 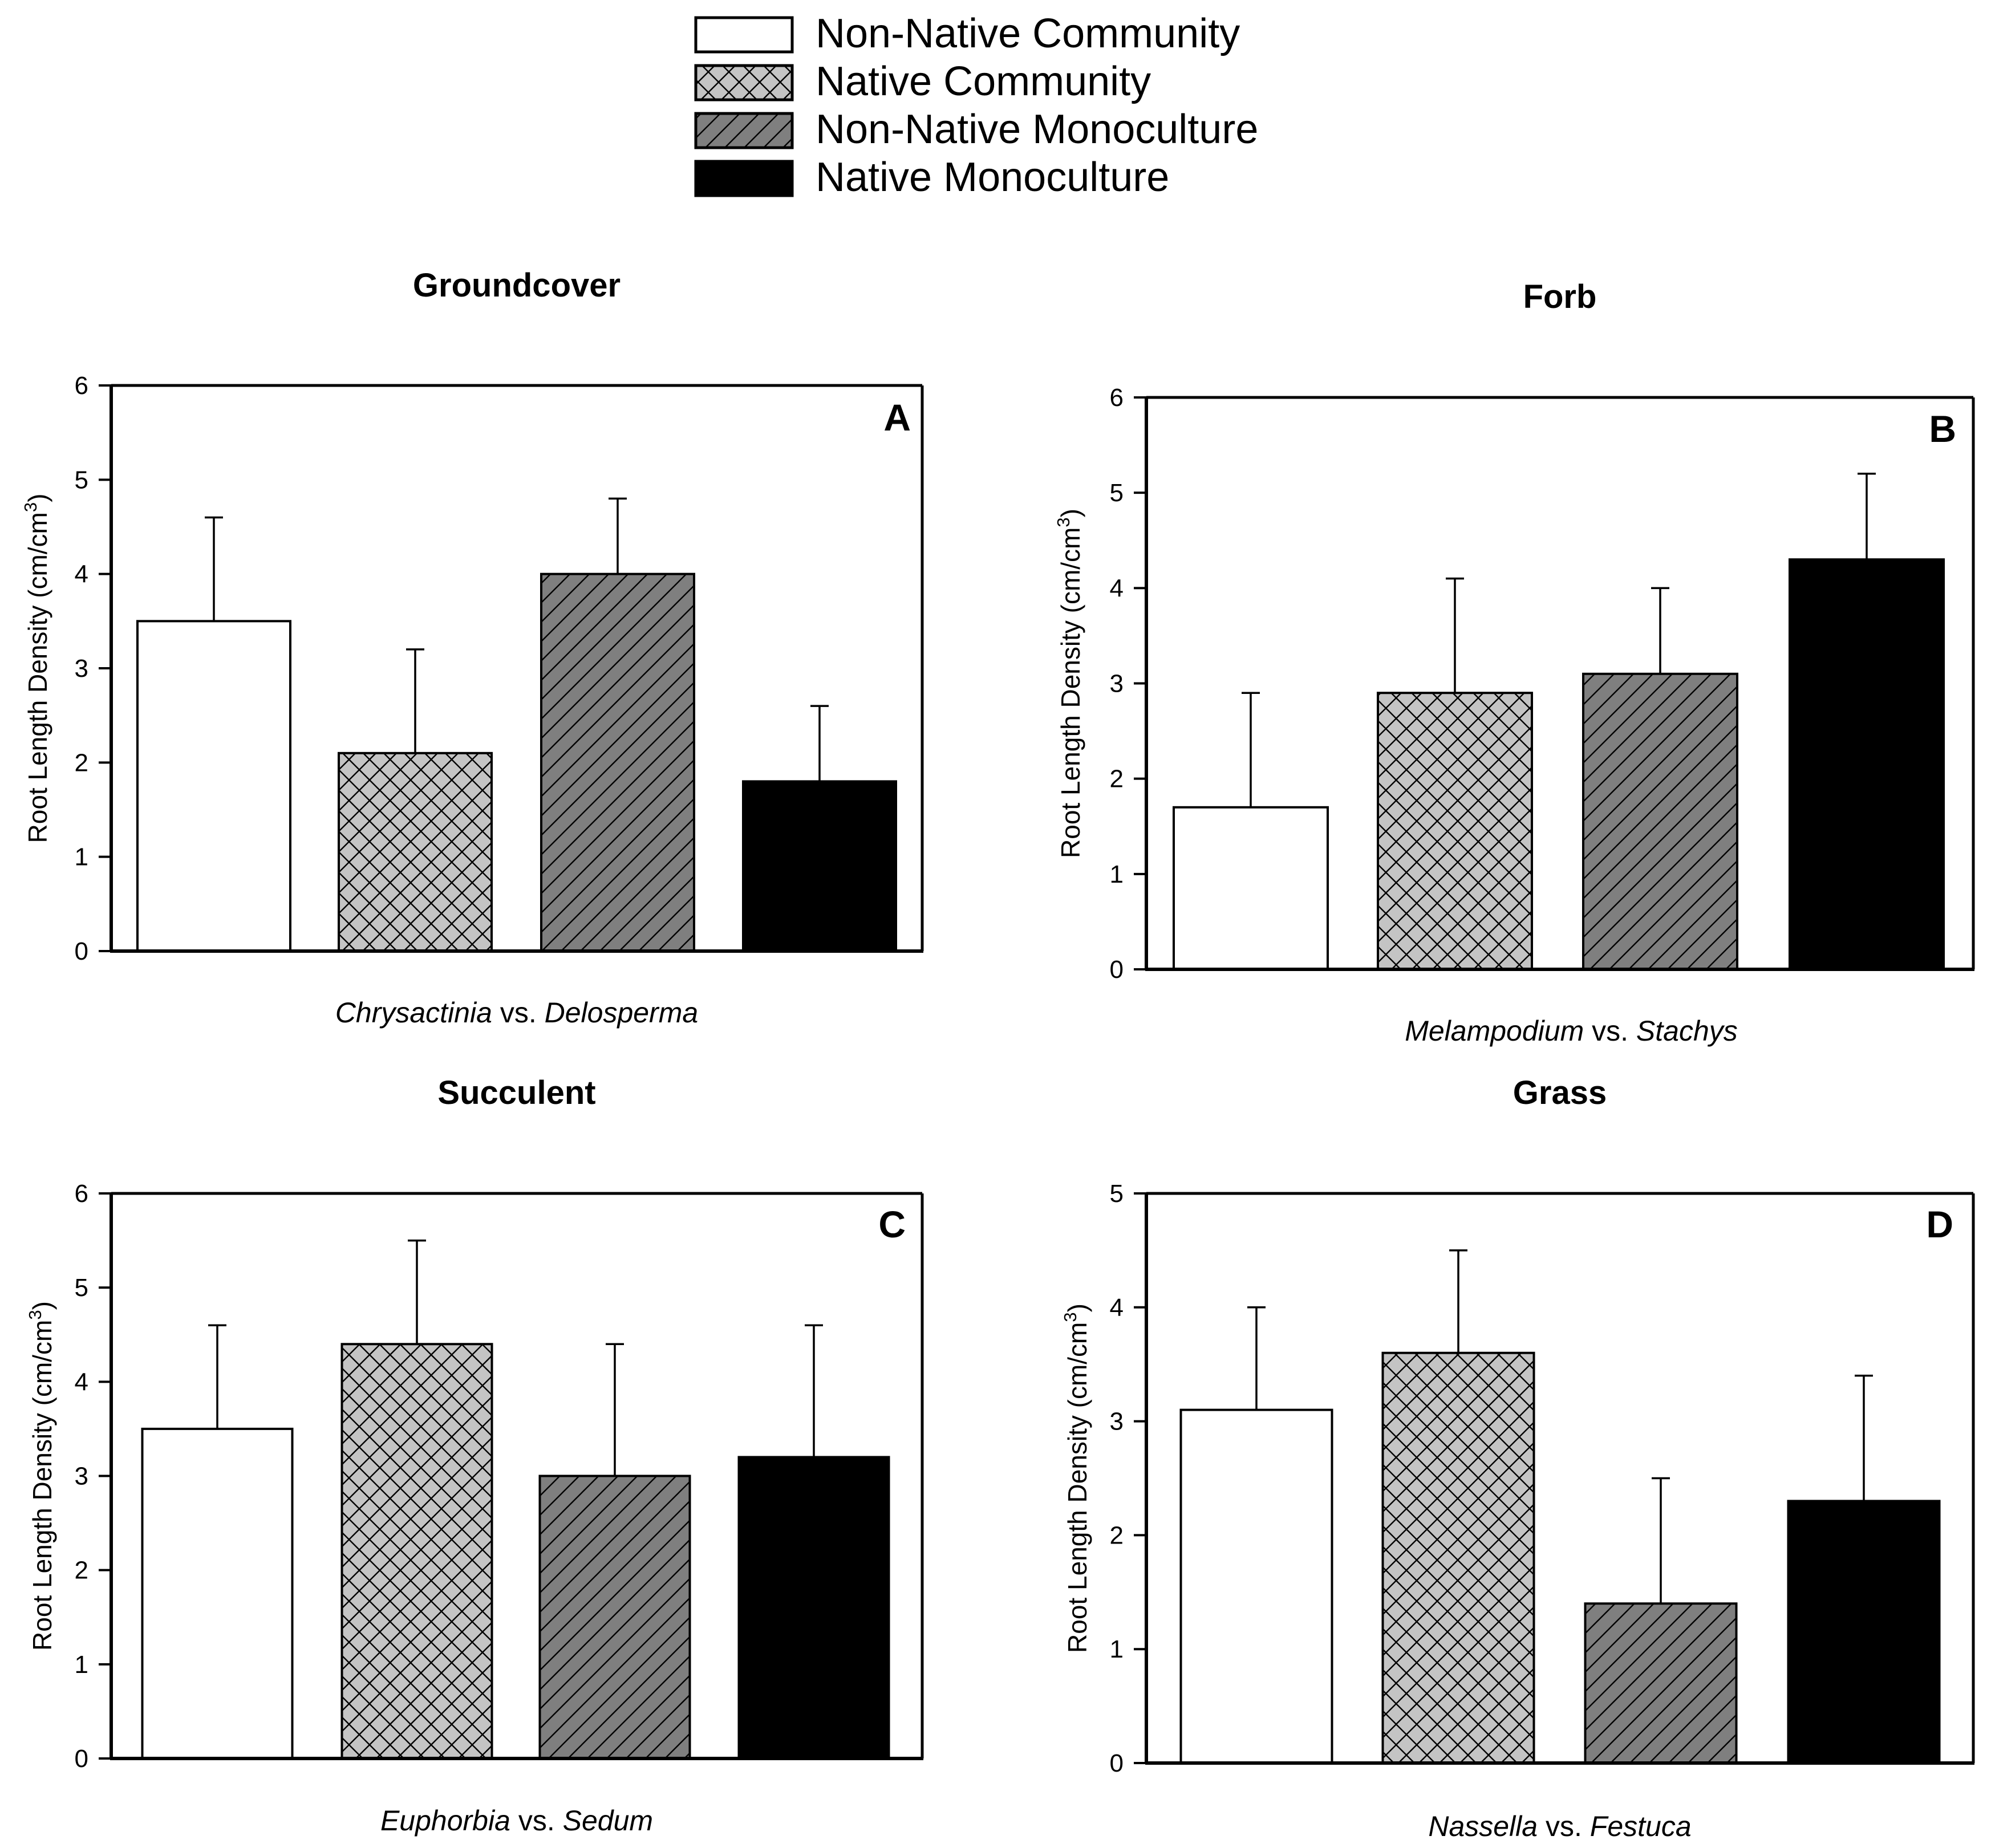 What do you see at coordinates (516, 1821) in the screenshot?
I see `x-axis-label: Euphorbia vs. Sedum` at bounding box center [516, 1821].